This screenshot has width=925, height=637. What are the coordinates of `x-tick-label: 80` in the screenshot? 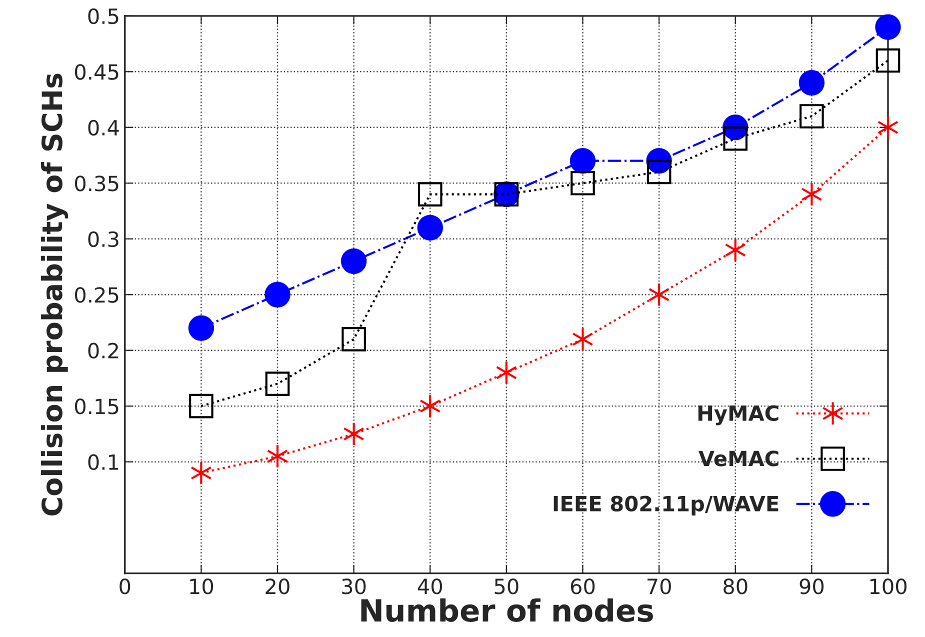 It's located at (736, 586).